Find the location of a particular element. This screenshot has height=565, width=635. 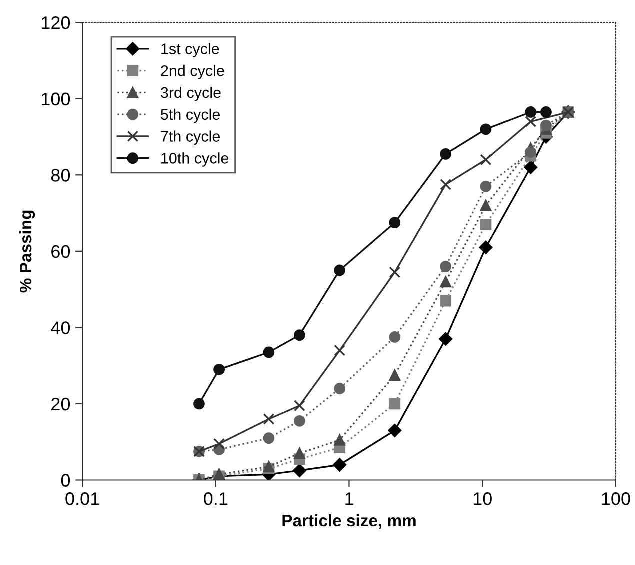

legend-label: 2nd cycle is located at coordinates (192, 72).